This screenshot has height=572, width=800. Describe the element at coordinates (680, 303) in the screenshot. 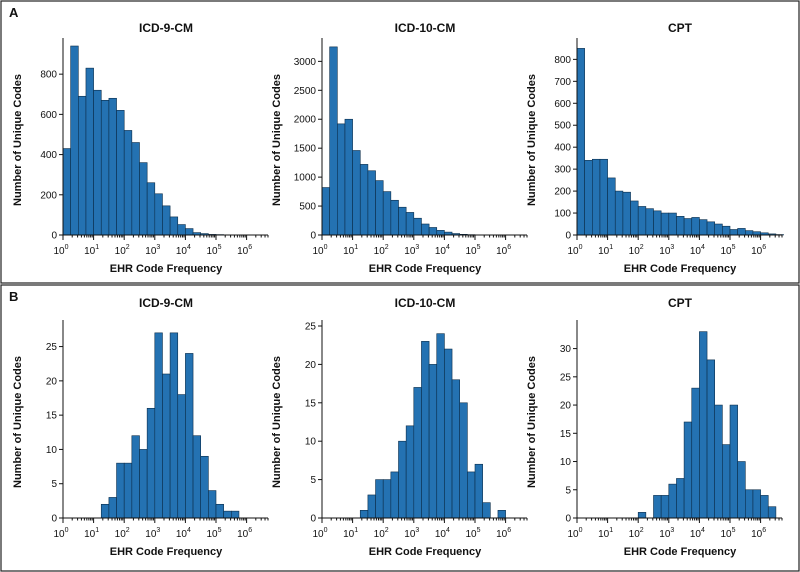

I see `chart-title: CPT` at that location.